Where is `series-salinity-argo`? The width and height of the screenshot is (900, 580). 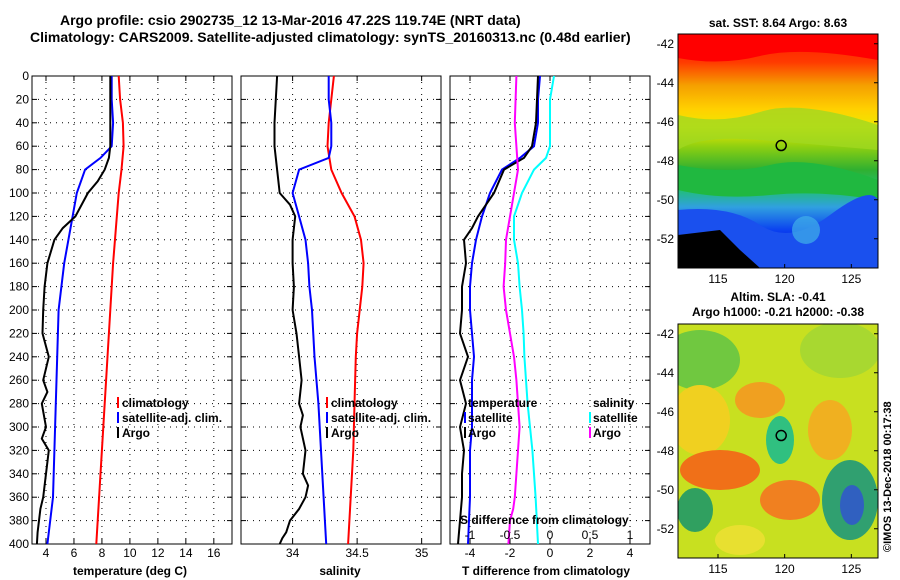 series-salinity-argo is located at coordinates (511, 310).